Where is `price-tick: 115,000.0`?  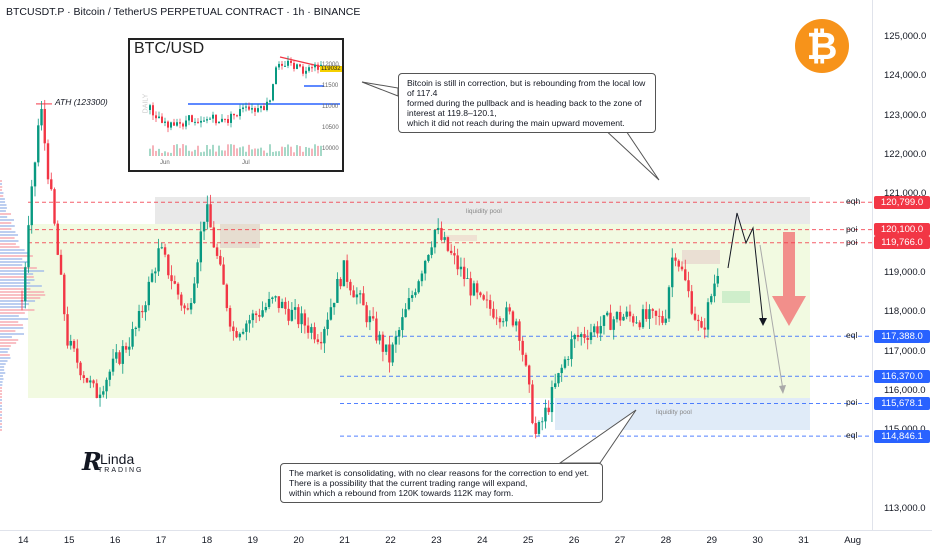
price-tick: 115,000.0 is located at coordinates (905, 429).